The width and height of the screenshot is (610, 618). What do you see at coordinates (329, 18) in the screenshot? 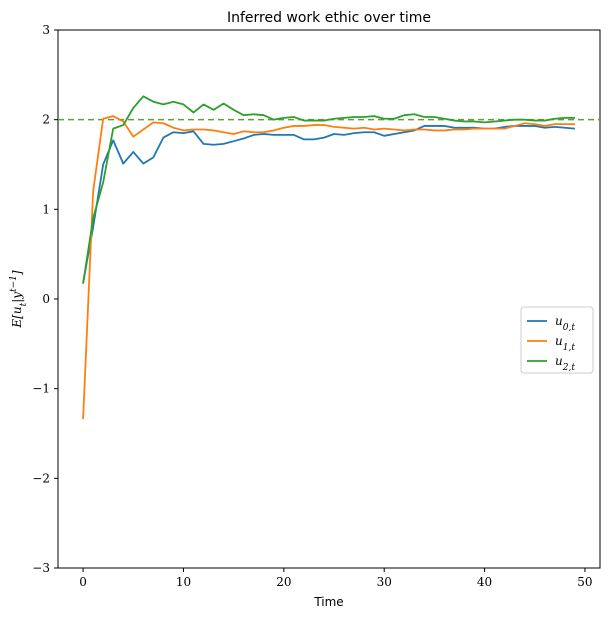
I see `chart-title: Inferred work ethic over time` at bounding box center [329, 18].